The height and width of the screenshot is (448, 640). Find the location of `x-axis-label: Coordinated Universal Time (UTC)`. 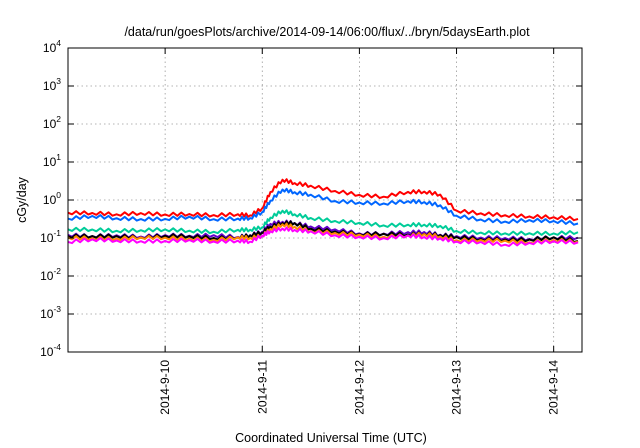

x-axis-label: Coordinated Universal Time (UTC) is located at coordinates (331, 438).